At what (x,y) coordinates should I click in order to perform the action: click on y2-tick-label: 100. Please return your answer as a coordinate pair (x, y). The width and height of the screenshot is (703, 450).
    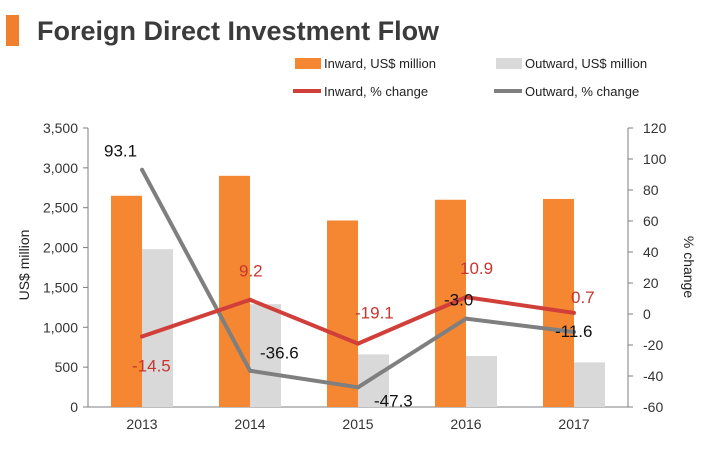
    Looking at the image, I should click on (655, 159).